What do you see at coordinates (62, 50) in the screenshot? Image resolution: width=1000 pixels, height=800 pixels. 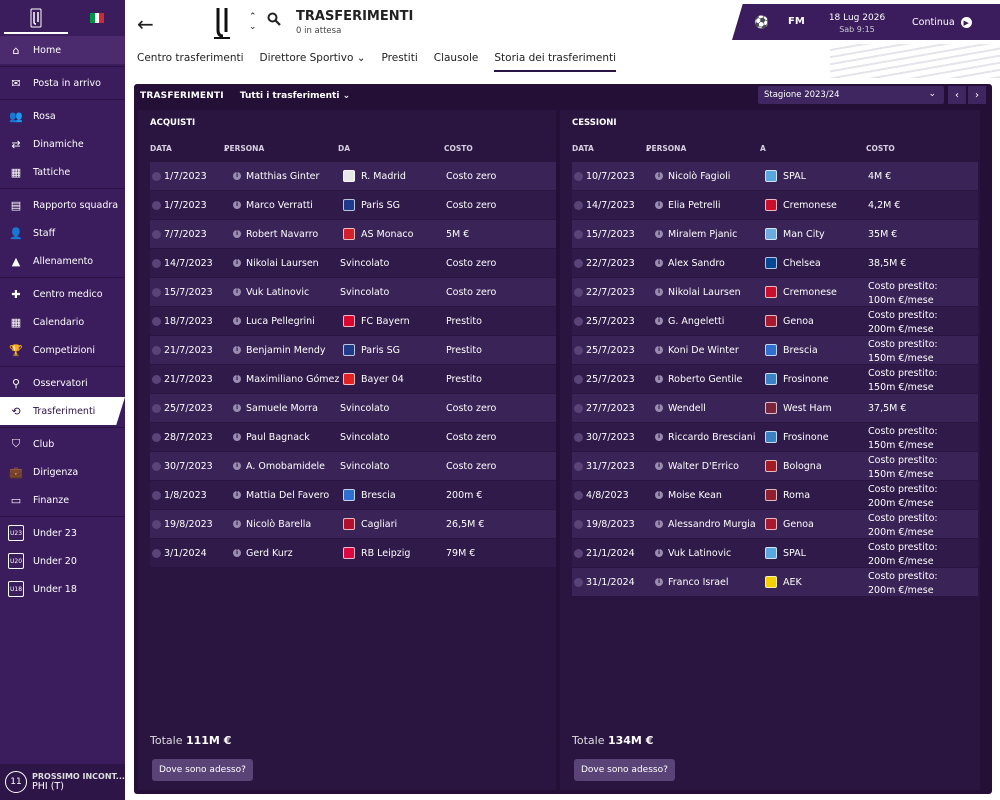 I see `sidebar-item-home: ⌂ Home` at bounding box center [62, 50].